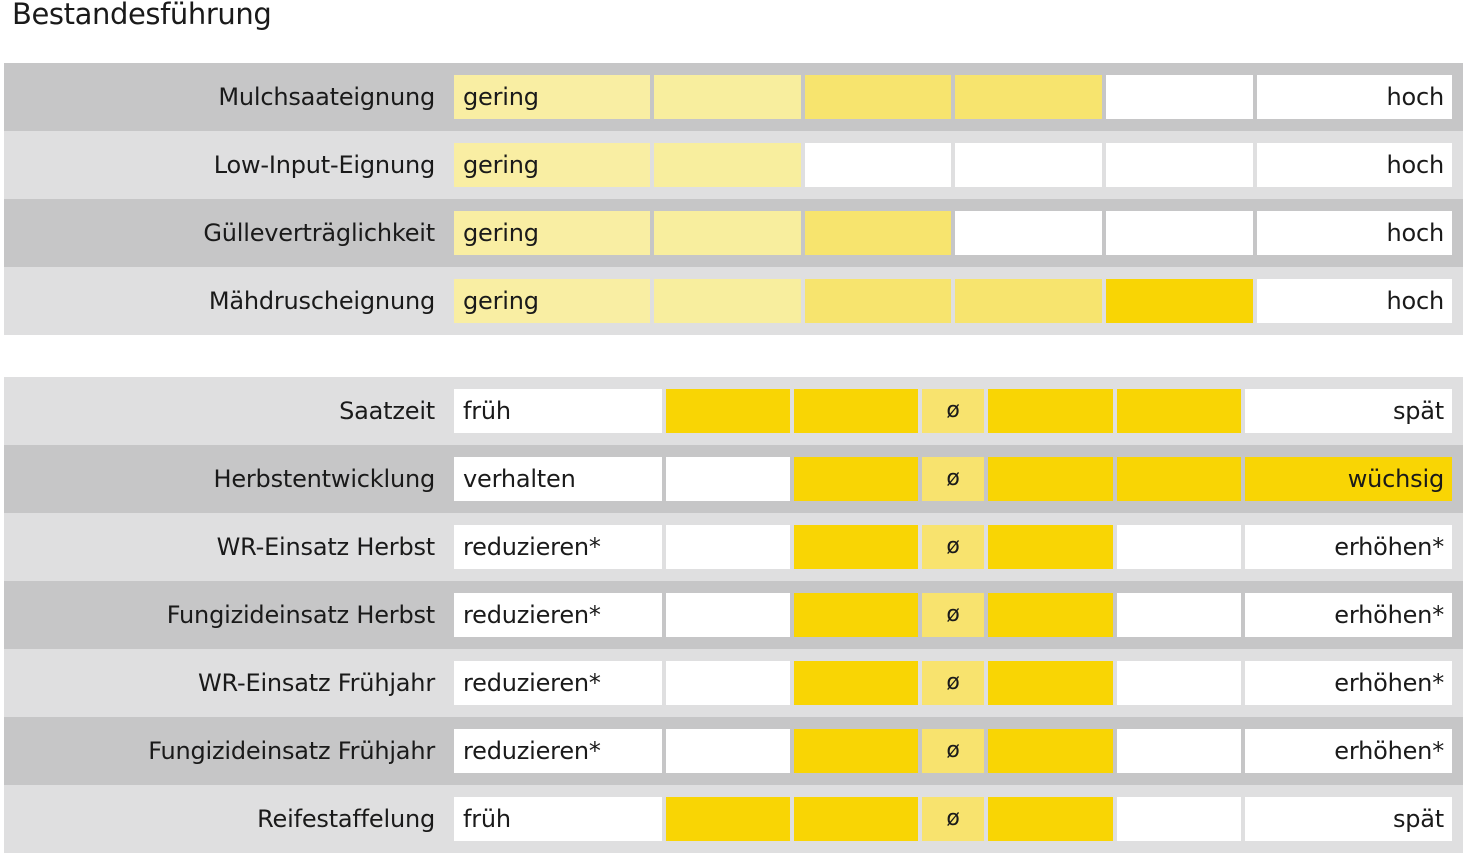  What do you see at coordinates (324, 479) in the screenshot?
I see `row-label: Herbstentwicklung` at bounding box center [324, 479].